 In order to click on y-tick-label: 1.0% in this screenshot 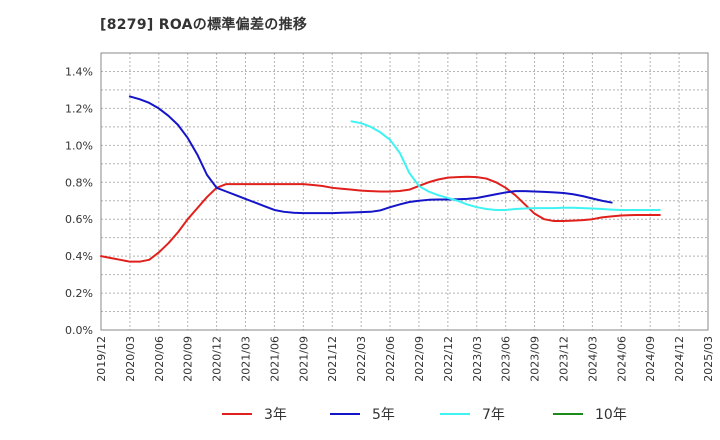, I will do `click(79, 145)`.